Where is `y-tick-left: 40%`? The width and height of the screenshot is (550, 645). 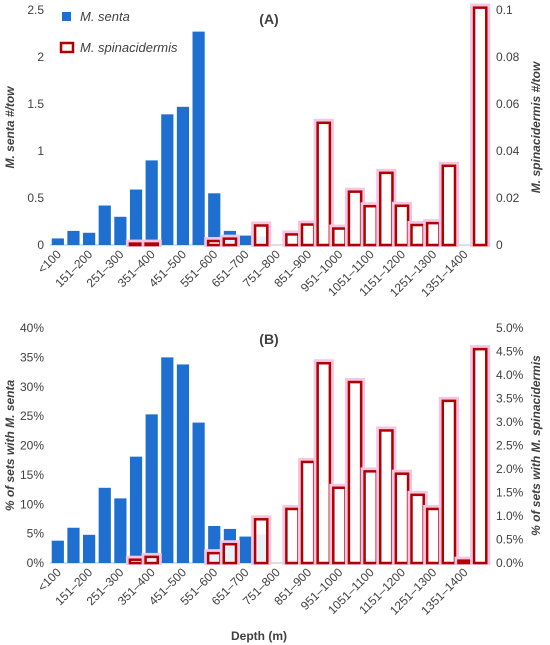
y-tick-left: 40% is located at coordinates (32, 328).